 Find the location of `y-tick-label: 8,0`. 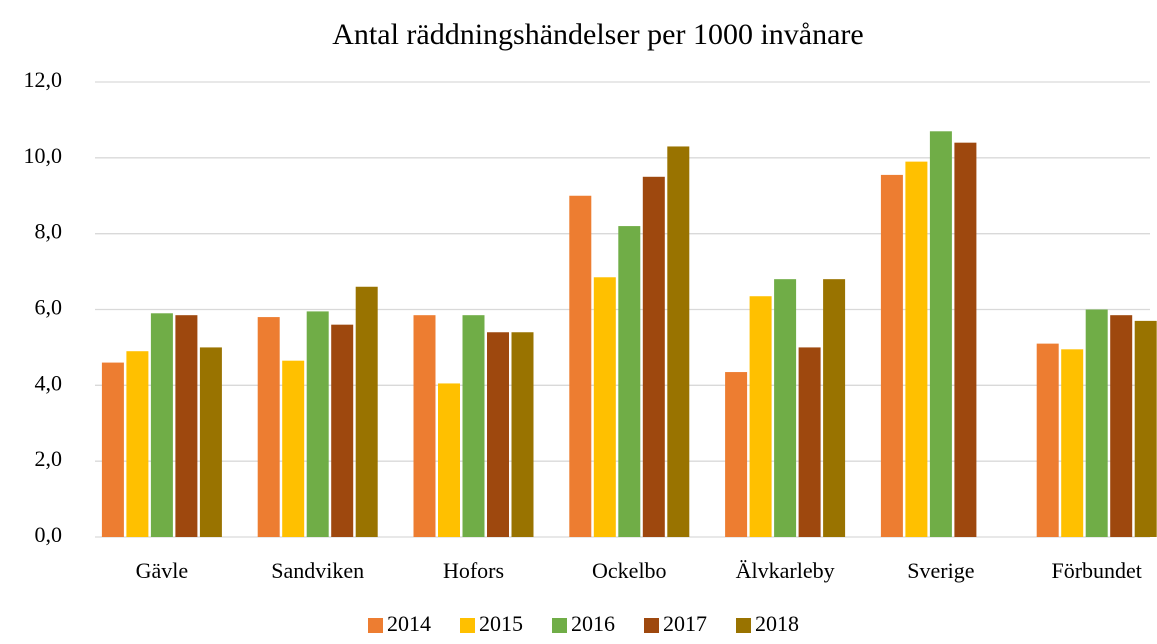

y-tick-label: 8,0 is located at coordinates (49, 231).